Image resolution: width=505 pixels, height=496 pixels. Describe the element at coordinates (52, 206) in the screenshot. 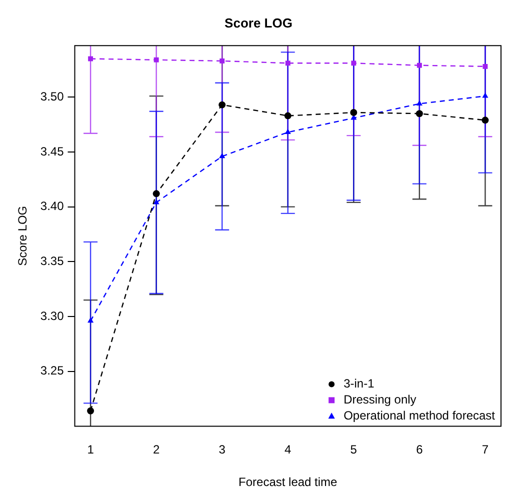

I see `y-tick-label: 3.40` at that location.